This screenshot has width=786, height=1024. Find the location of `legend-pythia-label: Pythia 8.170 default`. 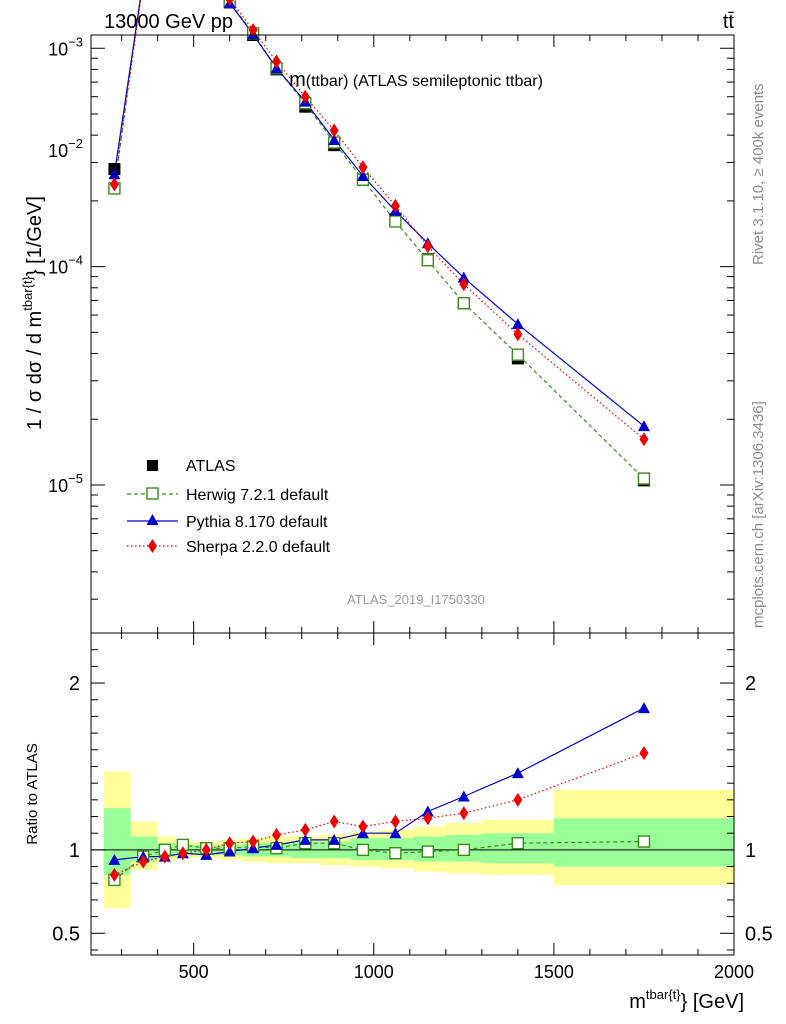

legend-pythia-label: Pythia 8.170 default is located at coordinates (257, 522).